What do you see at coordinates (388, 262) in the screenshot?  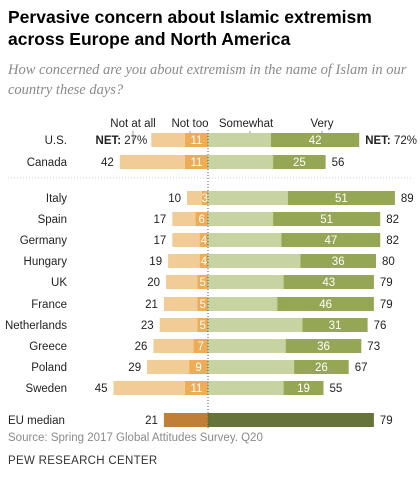 I see `label-net-concerned: 80` at bounding box center [388, 262].